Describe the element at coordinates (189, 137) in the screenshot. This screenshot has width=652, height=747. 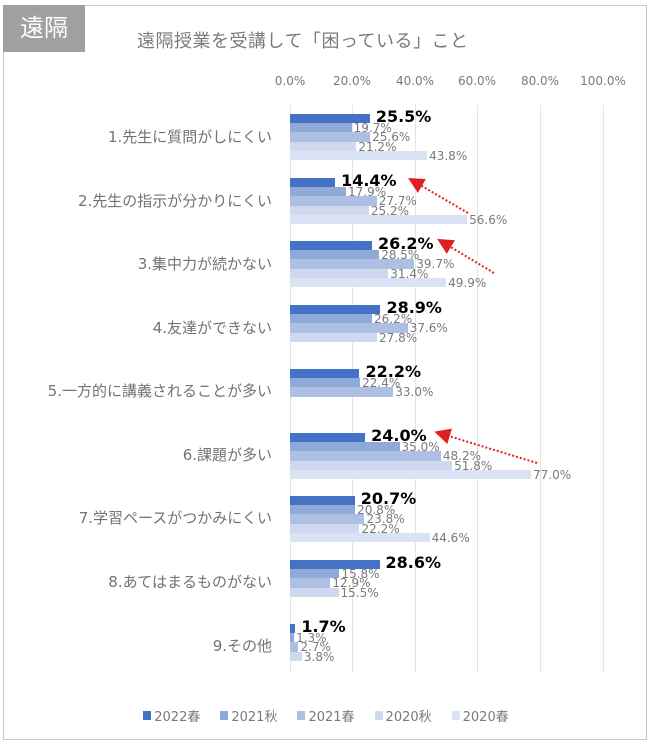
I see `category-label-1: 1.先生に質問がしにくい` at that location.